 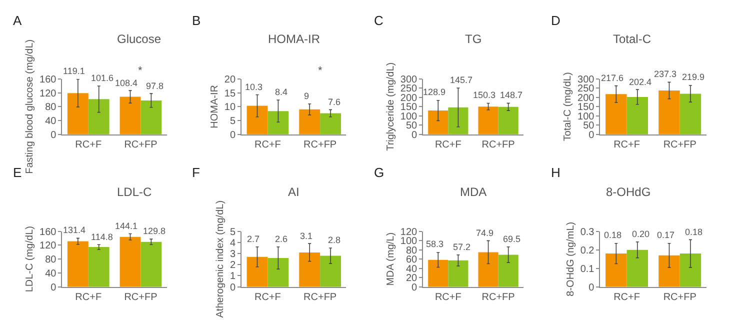 I want to click on chart-title: 8-OHdG, so click(x=628, y=192).